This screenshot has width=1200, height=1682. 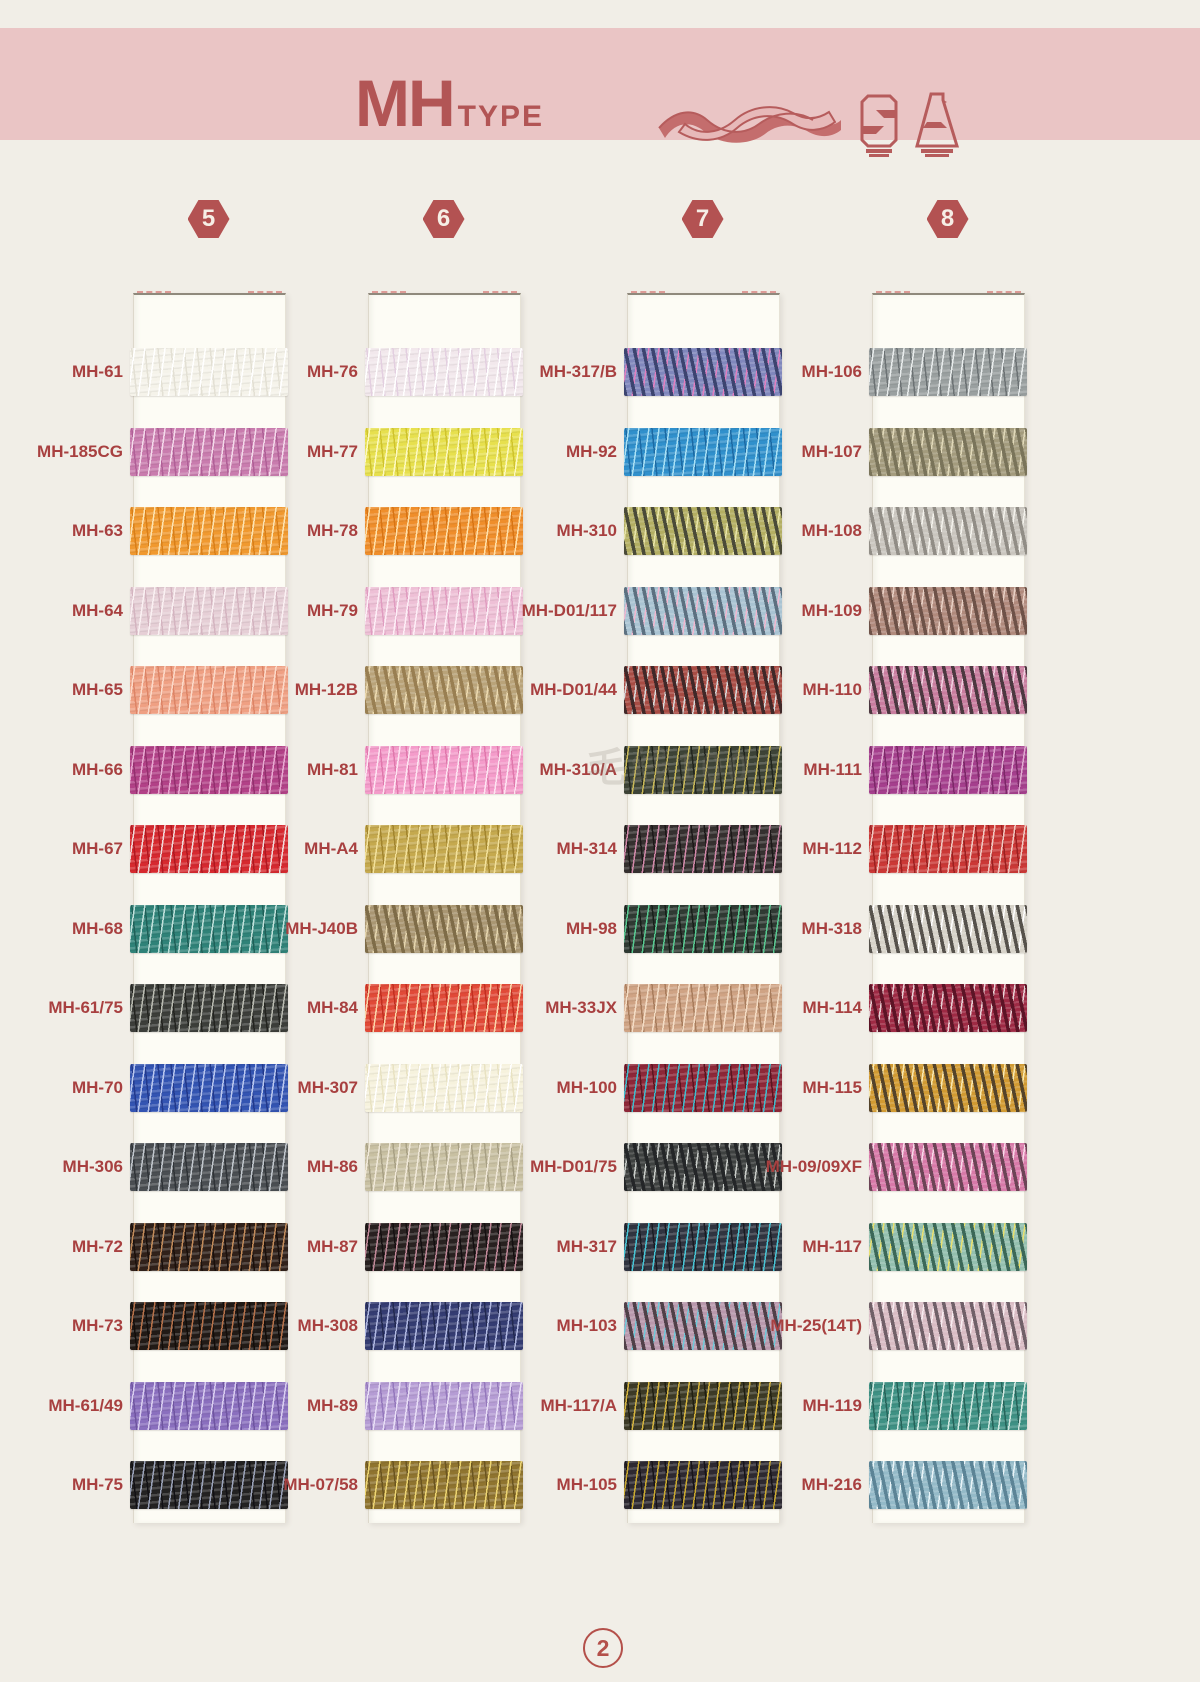 I want to click on swatch-label: MH-66, so click(x=97, y=769).